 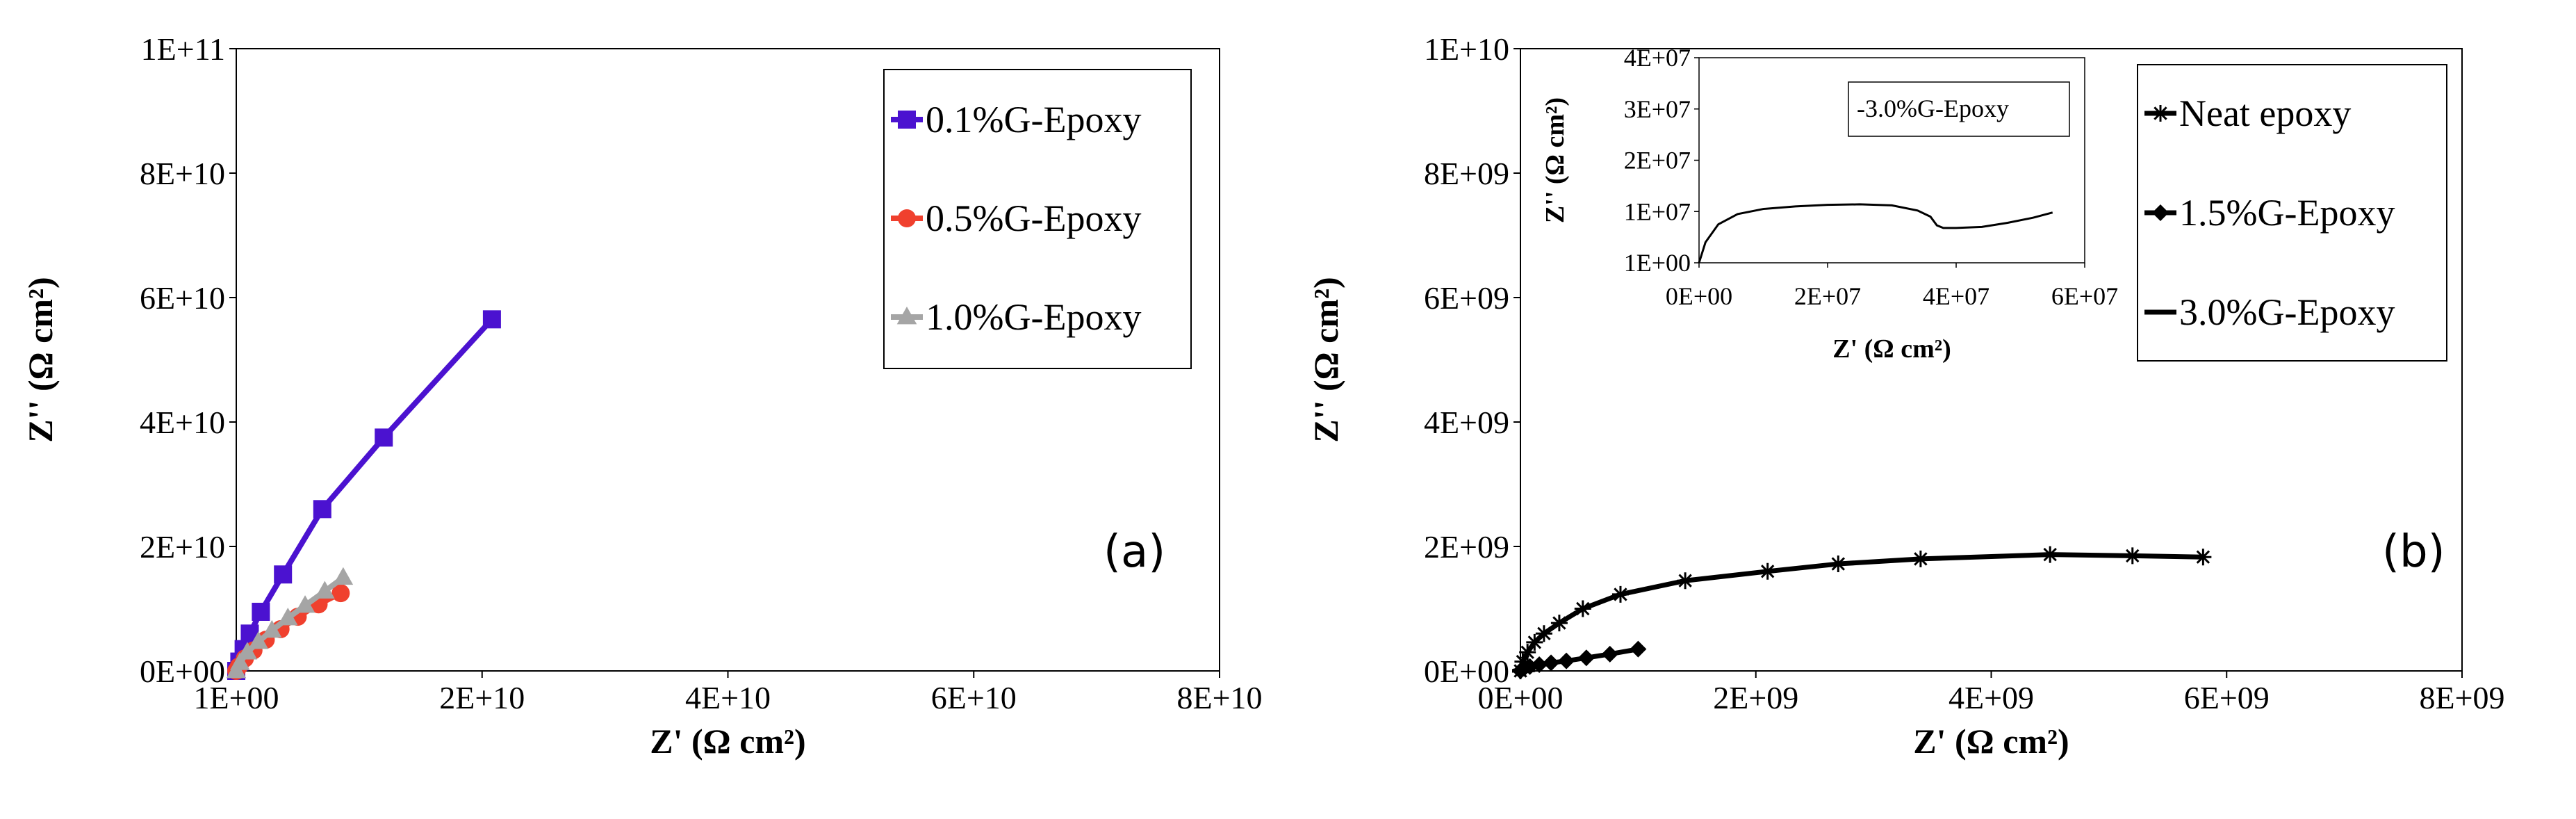 I want to click on y-tick-label: 8E+09, so click(x=1466, y=173).